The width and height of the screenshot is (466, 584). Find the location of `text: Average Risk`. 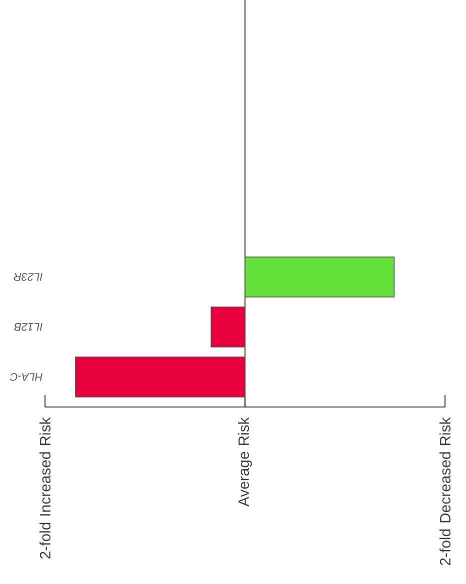

text: Average Risk is located at coordinates (245, 462).